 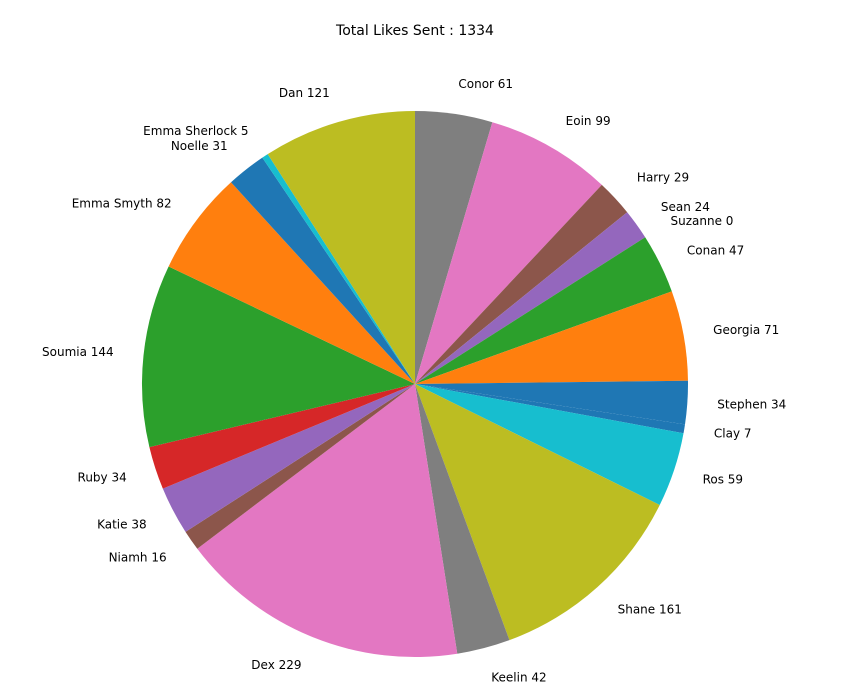 I want to click on pie-label-sean: Sean 24, so click(x=685, y=207).